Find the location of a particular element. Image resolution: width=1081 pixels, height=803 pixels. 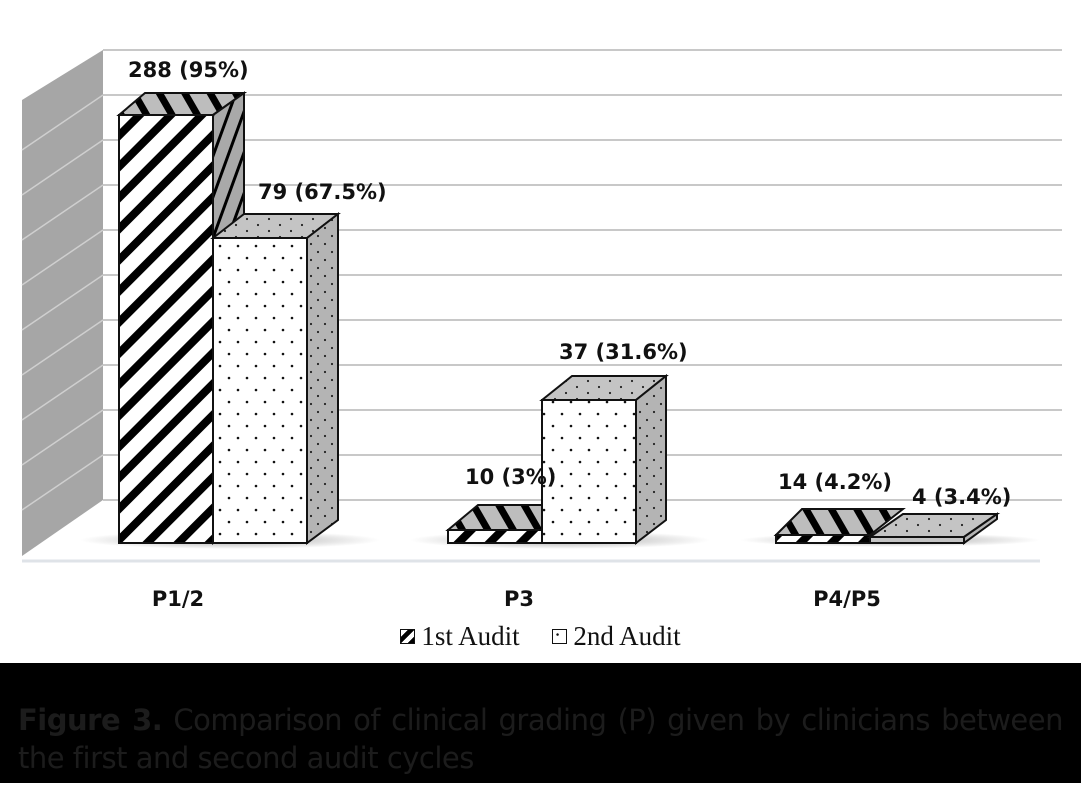

data-label-p45-1st: 14 (4.2%) is located at coordinates (835, 482).